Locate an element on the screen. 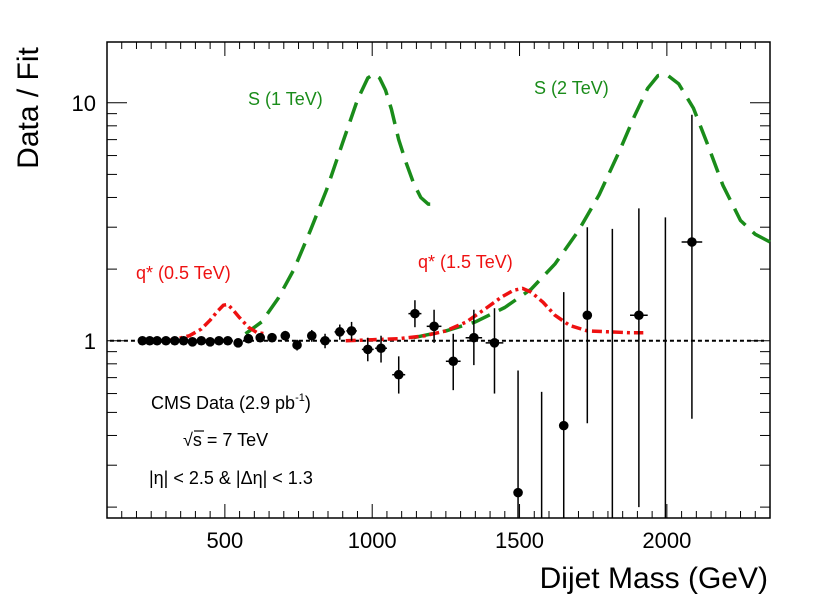 The image size is (830, 599). label-s-1tev: S (1 TeV) is located at coordinates (285, 99).